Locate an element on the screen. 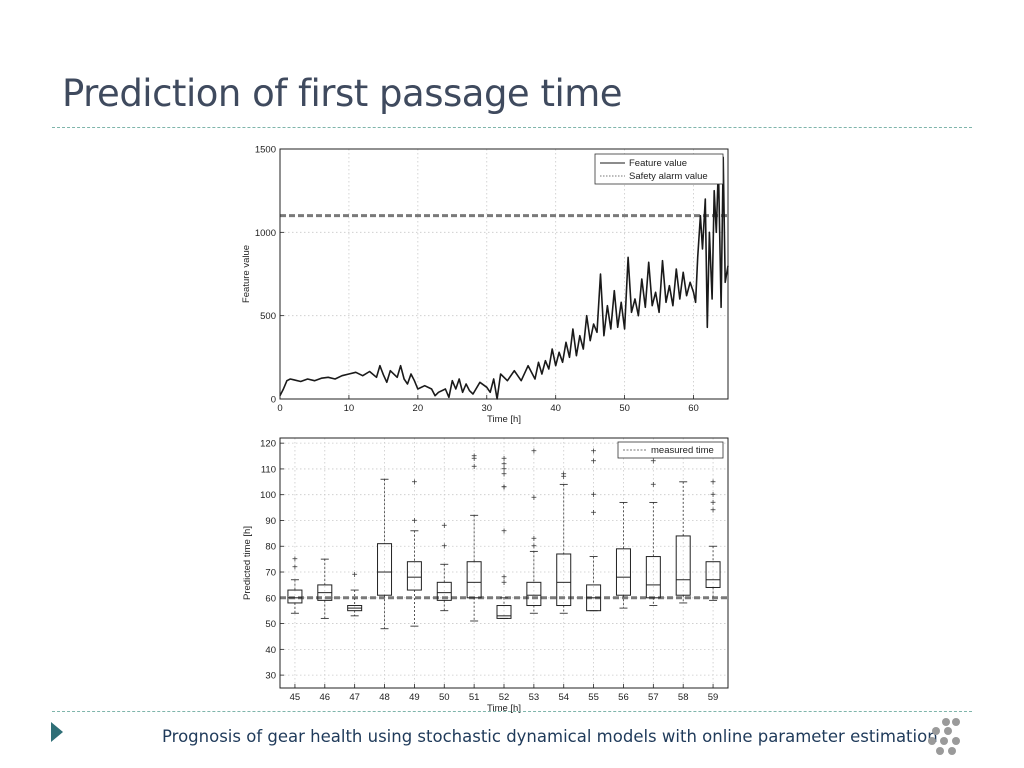 The height and width of the screenshot is (768, 1024). x-tick-label: 54 is located at coordinates (563, 697).